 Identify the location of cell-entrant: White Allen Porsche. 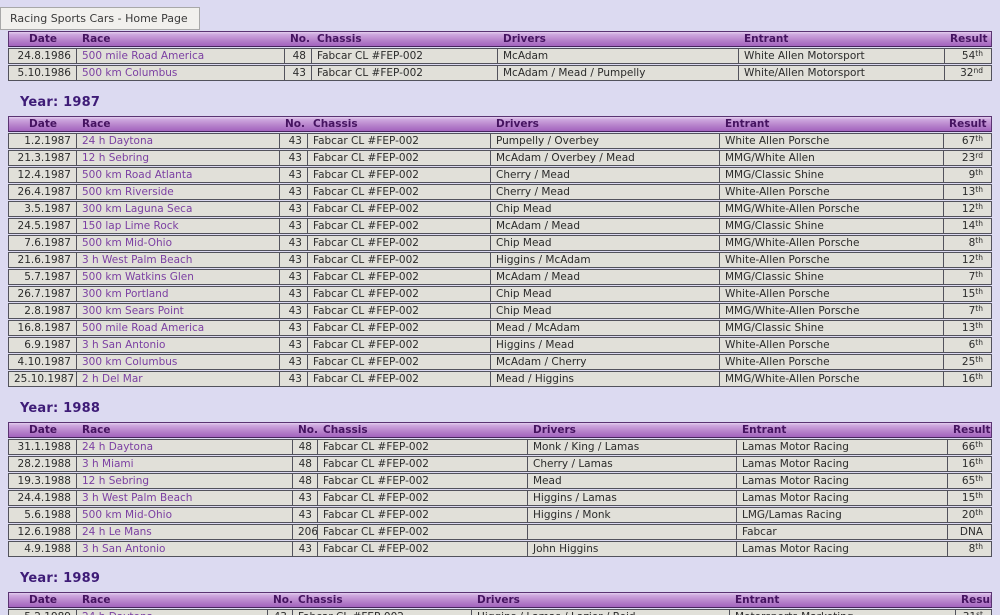
(832, 141).